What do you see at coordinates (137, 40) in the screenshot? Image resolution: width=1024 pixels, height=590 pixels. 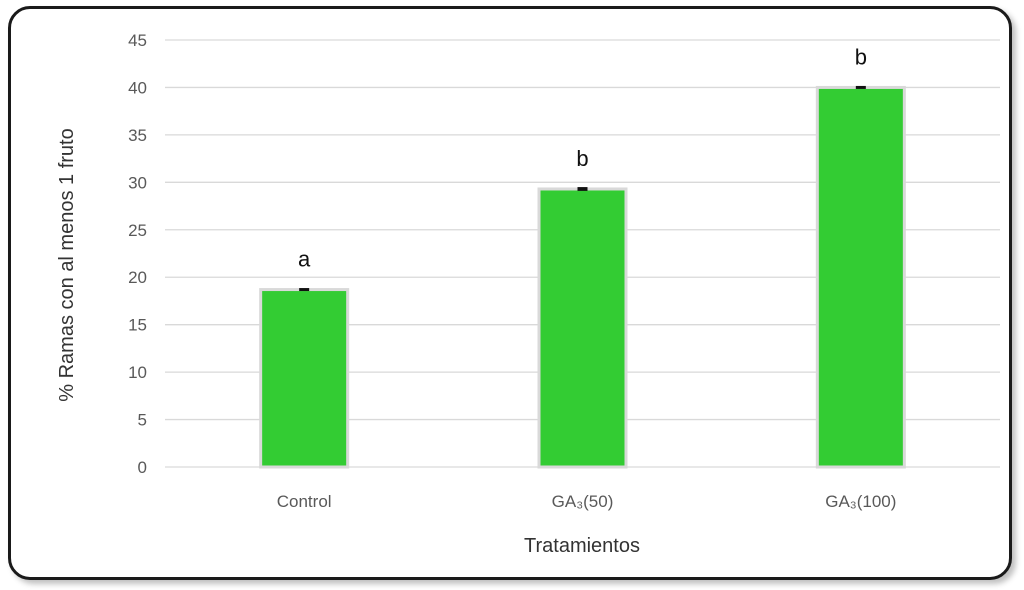 I see `y-tick-label: 45` at bounding box center [137, 40].